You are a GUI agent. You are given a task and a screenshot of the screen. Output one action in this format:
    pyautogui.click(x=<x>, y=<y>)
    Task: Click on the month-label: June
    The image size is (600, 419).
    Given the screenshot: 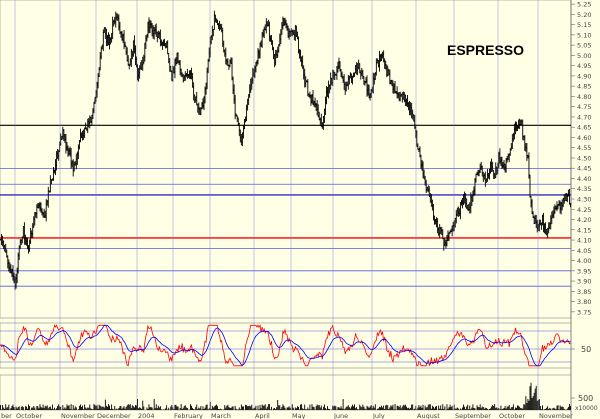 What is the action you would take?
    pyautogui.click(x=340, y=415)
    